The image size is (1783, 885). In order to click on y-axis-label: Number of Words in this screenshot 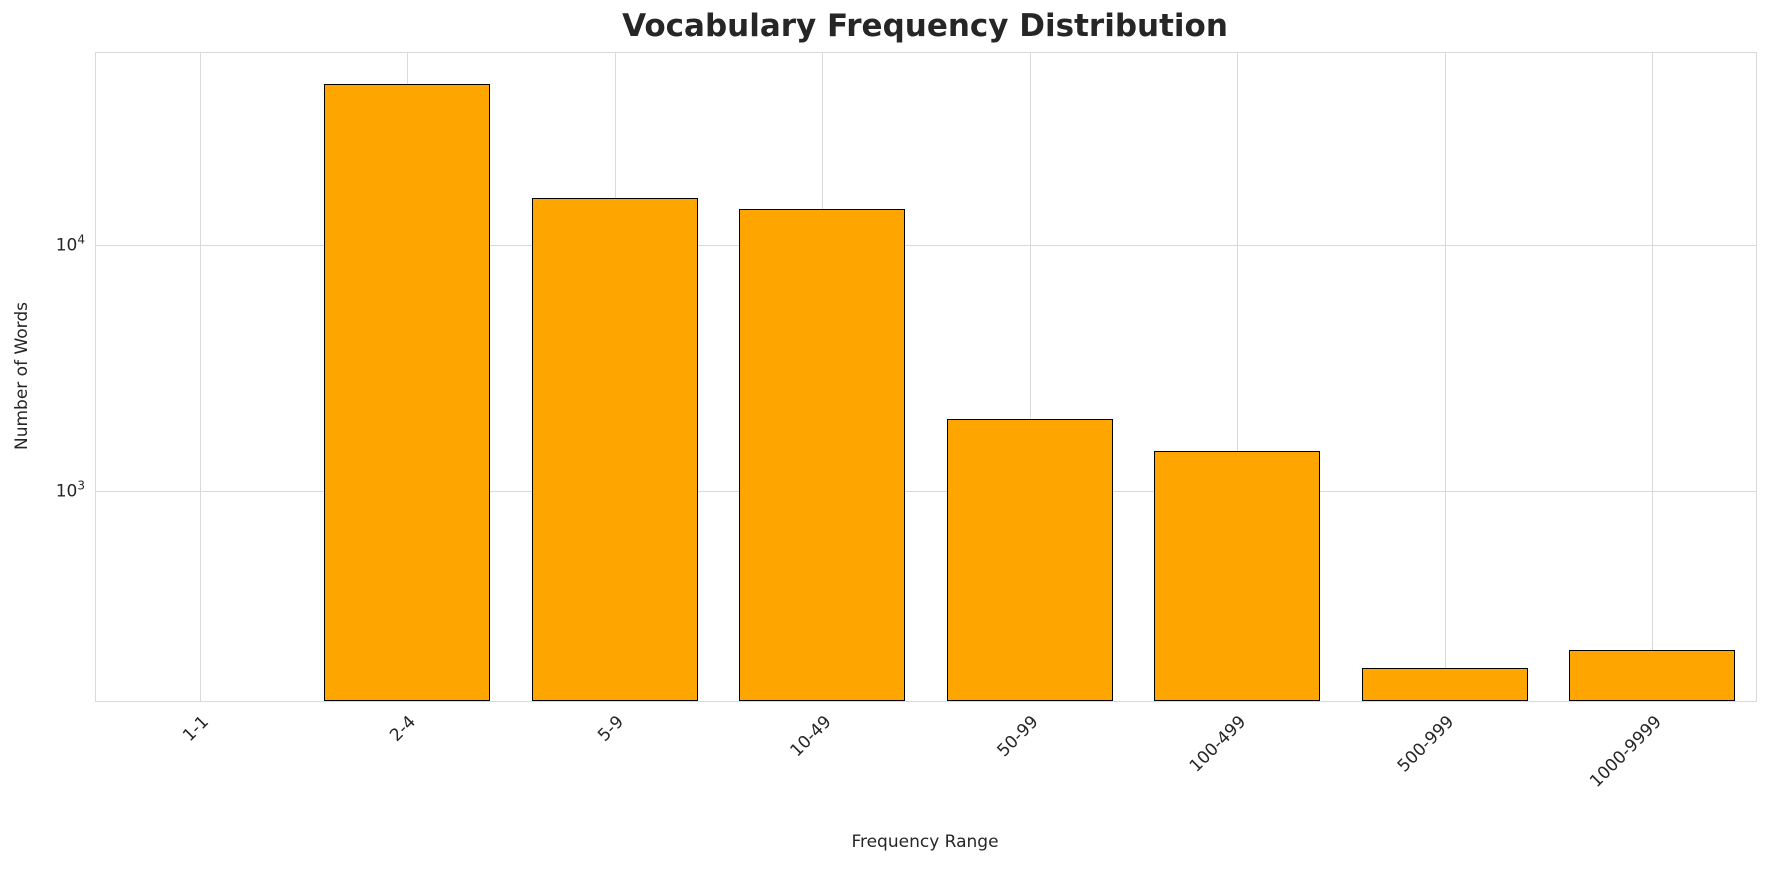, I will do `click(22, 376)`.